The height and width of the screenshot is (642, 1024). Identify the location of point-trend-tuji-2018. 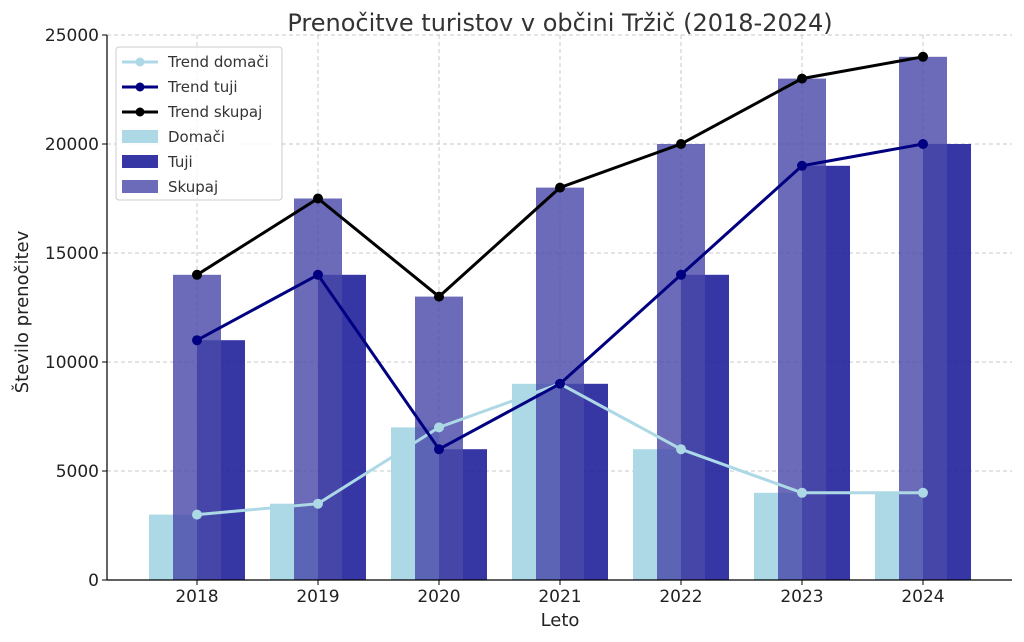
(197, 340).